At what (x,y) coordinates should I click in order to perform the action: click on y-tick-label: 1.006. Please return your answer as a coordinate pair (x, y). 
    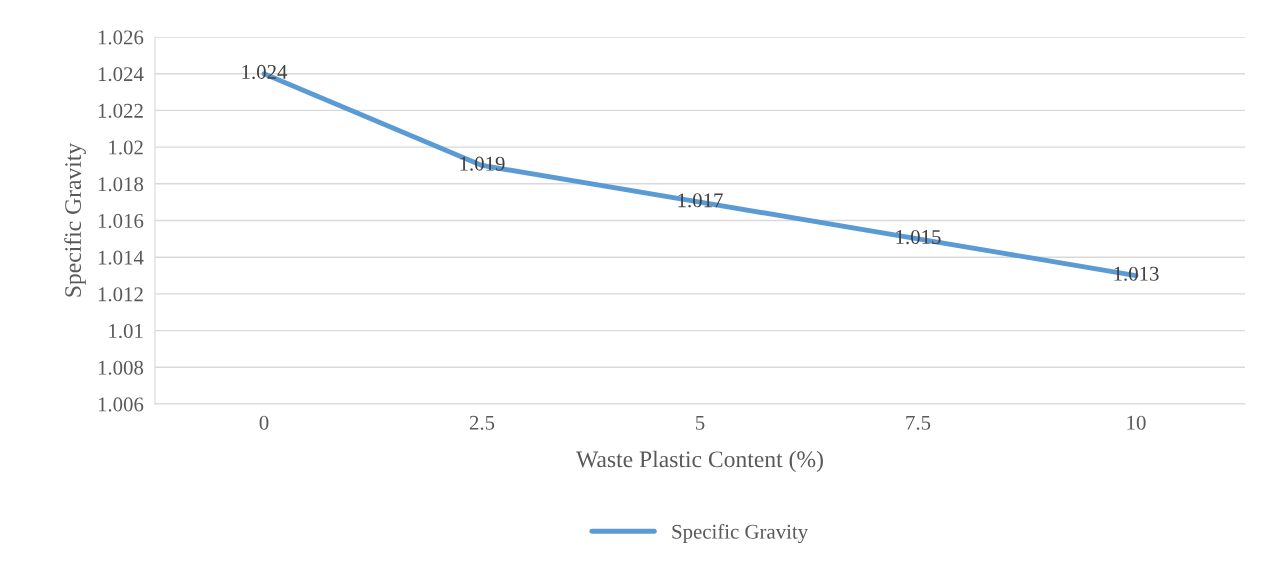
    Looking at the image, I should click on (121, 404).